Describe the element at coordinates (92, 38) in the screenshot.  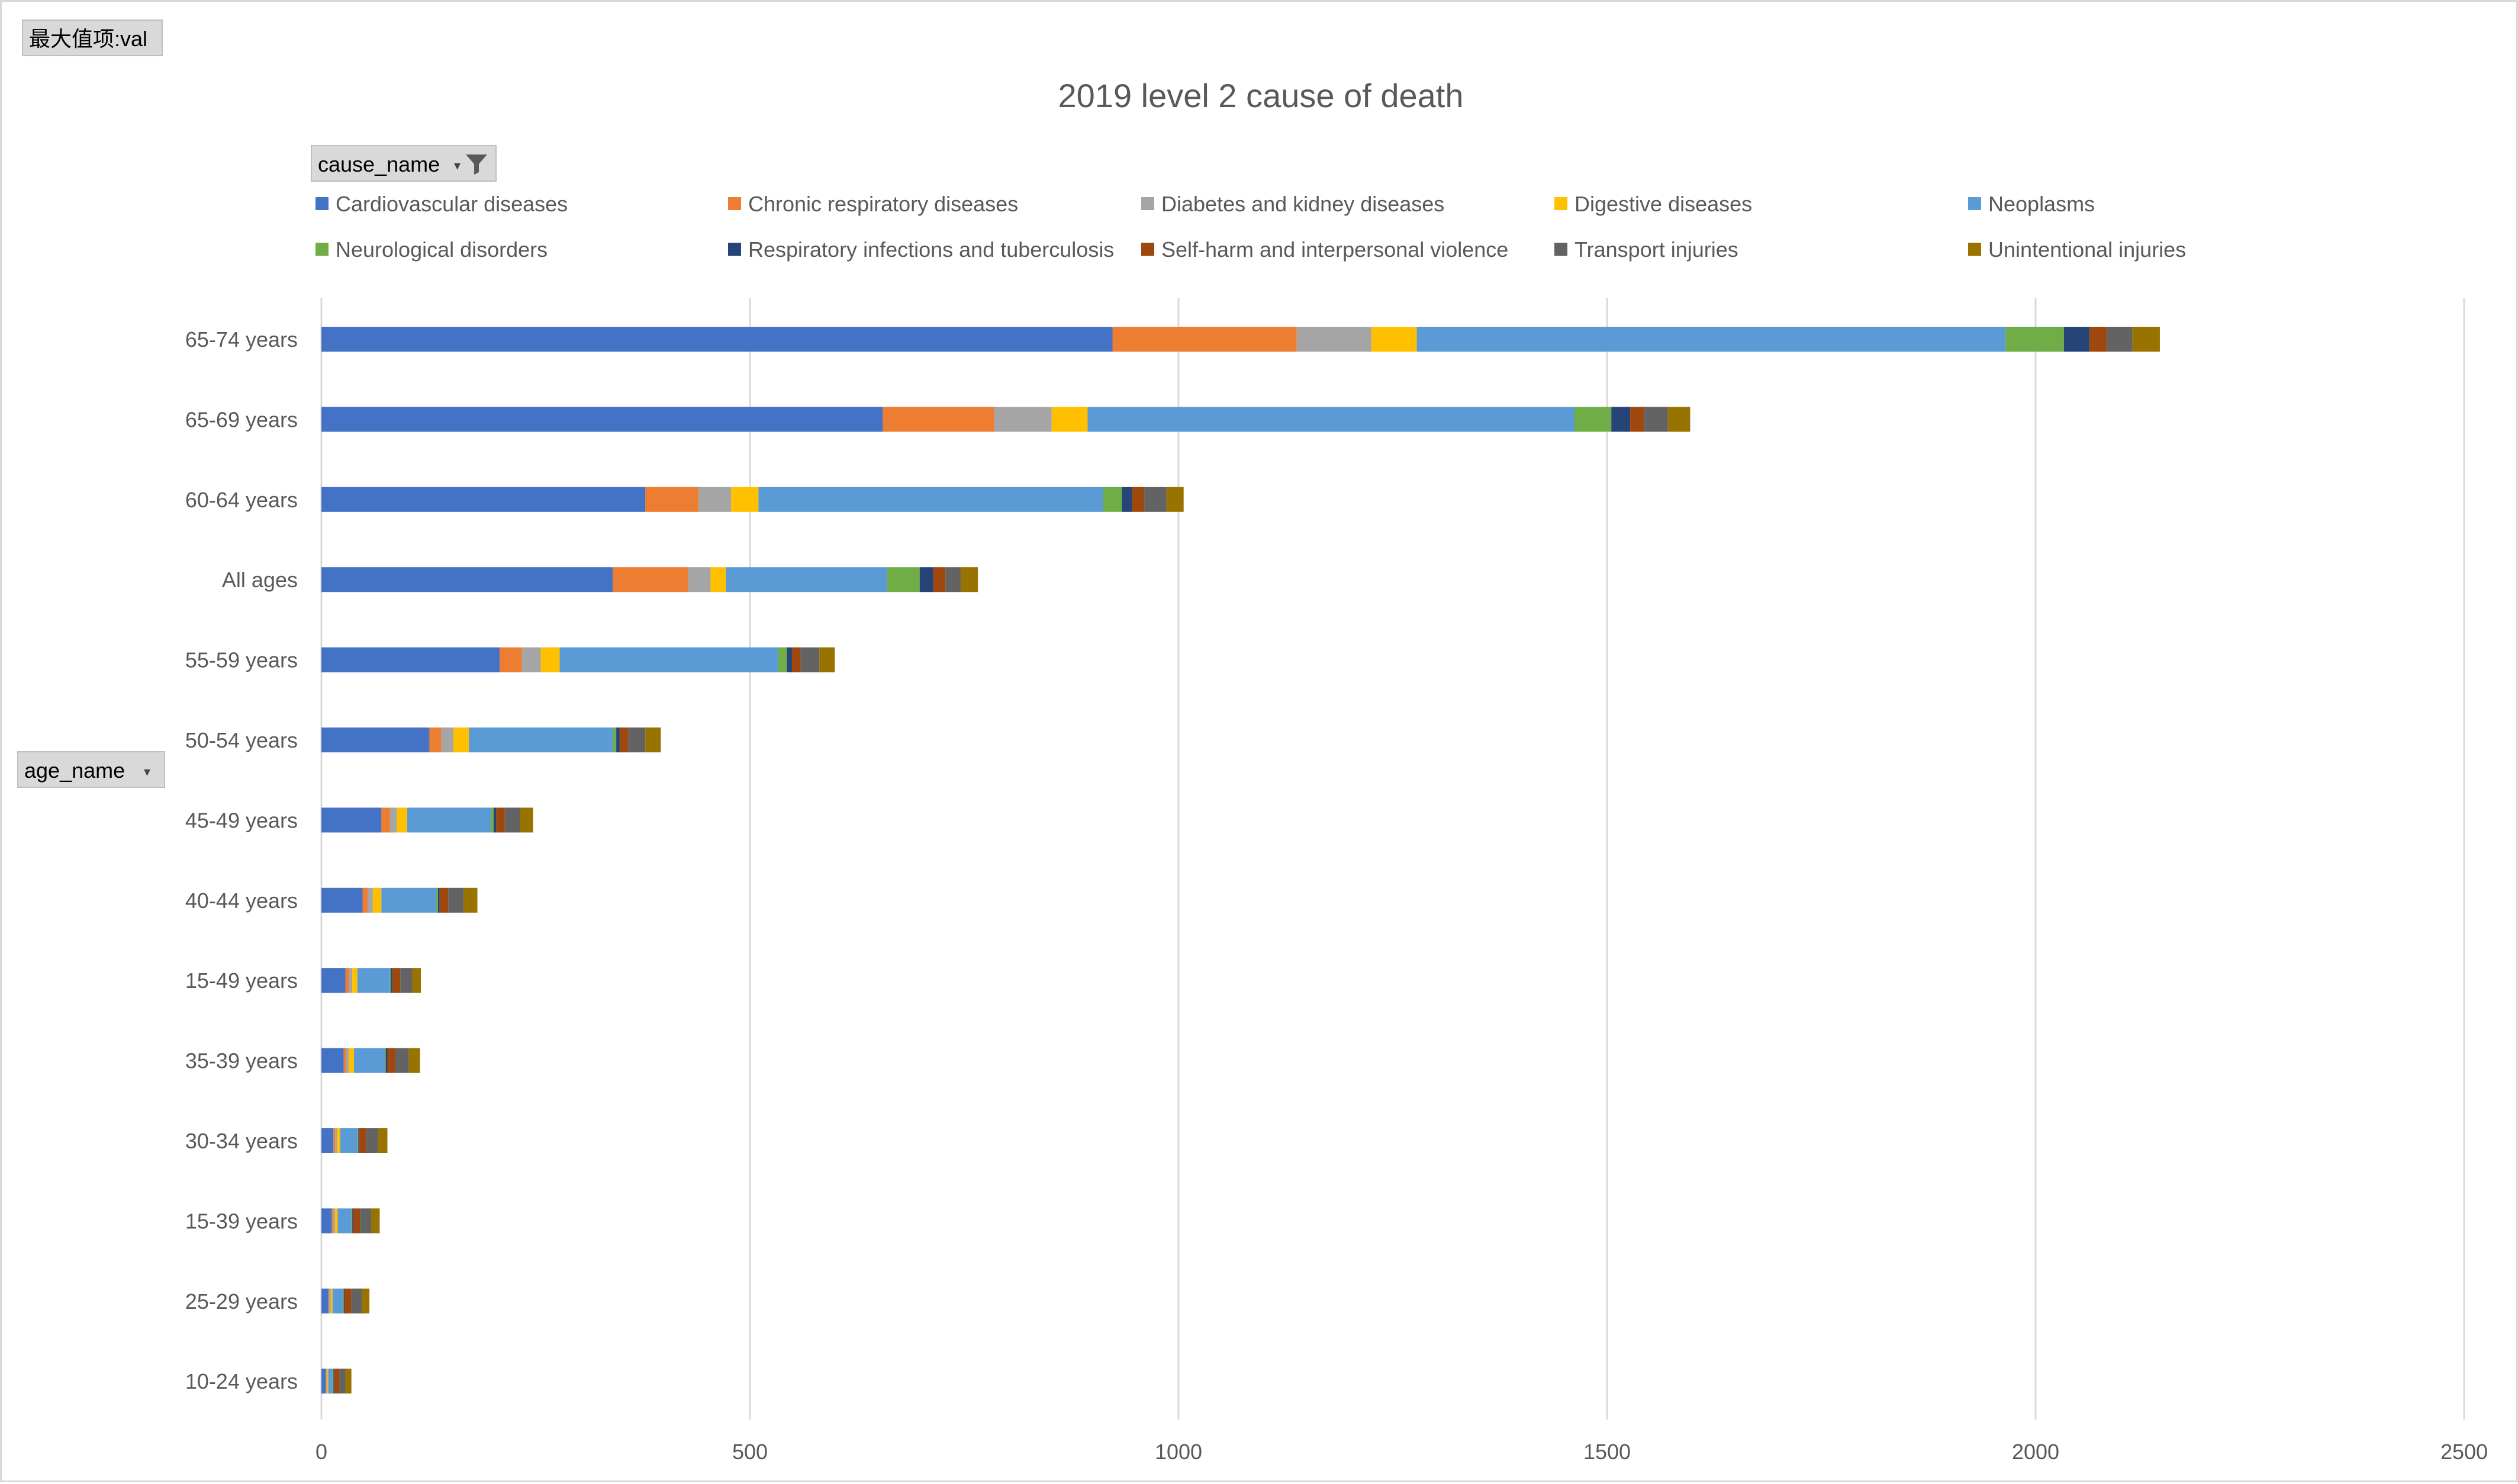
I see `value-field-button: 最大值项:val` at that location.